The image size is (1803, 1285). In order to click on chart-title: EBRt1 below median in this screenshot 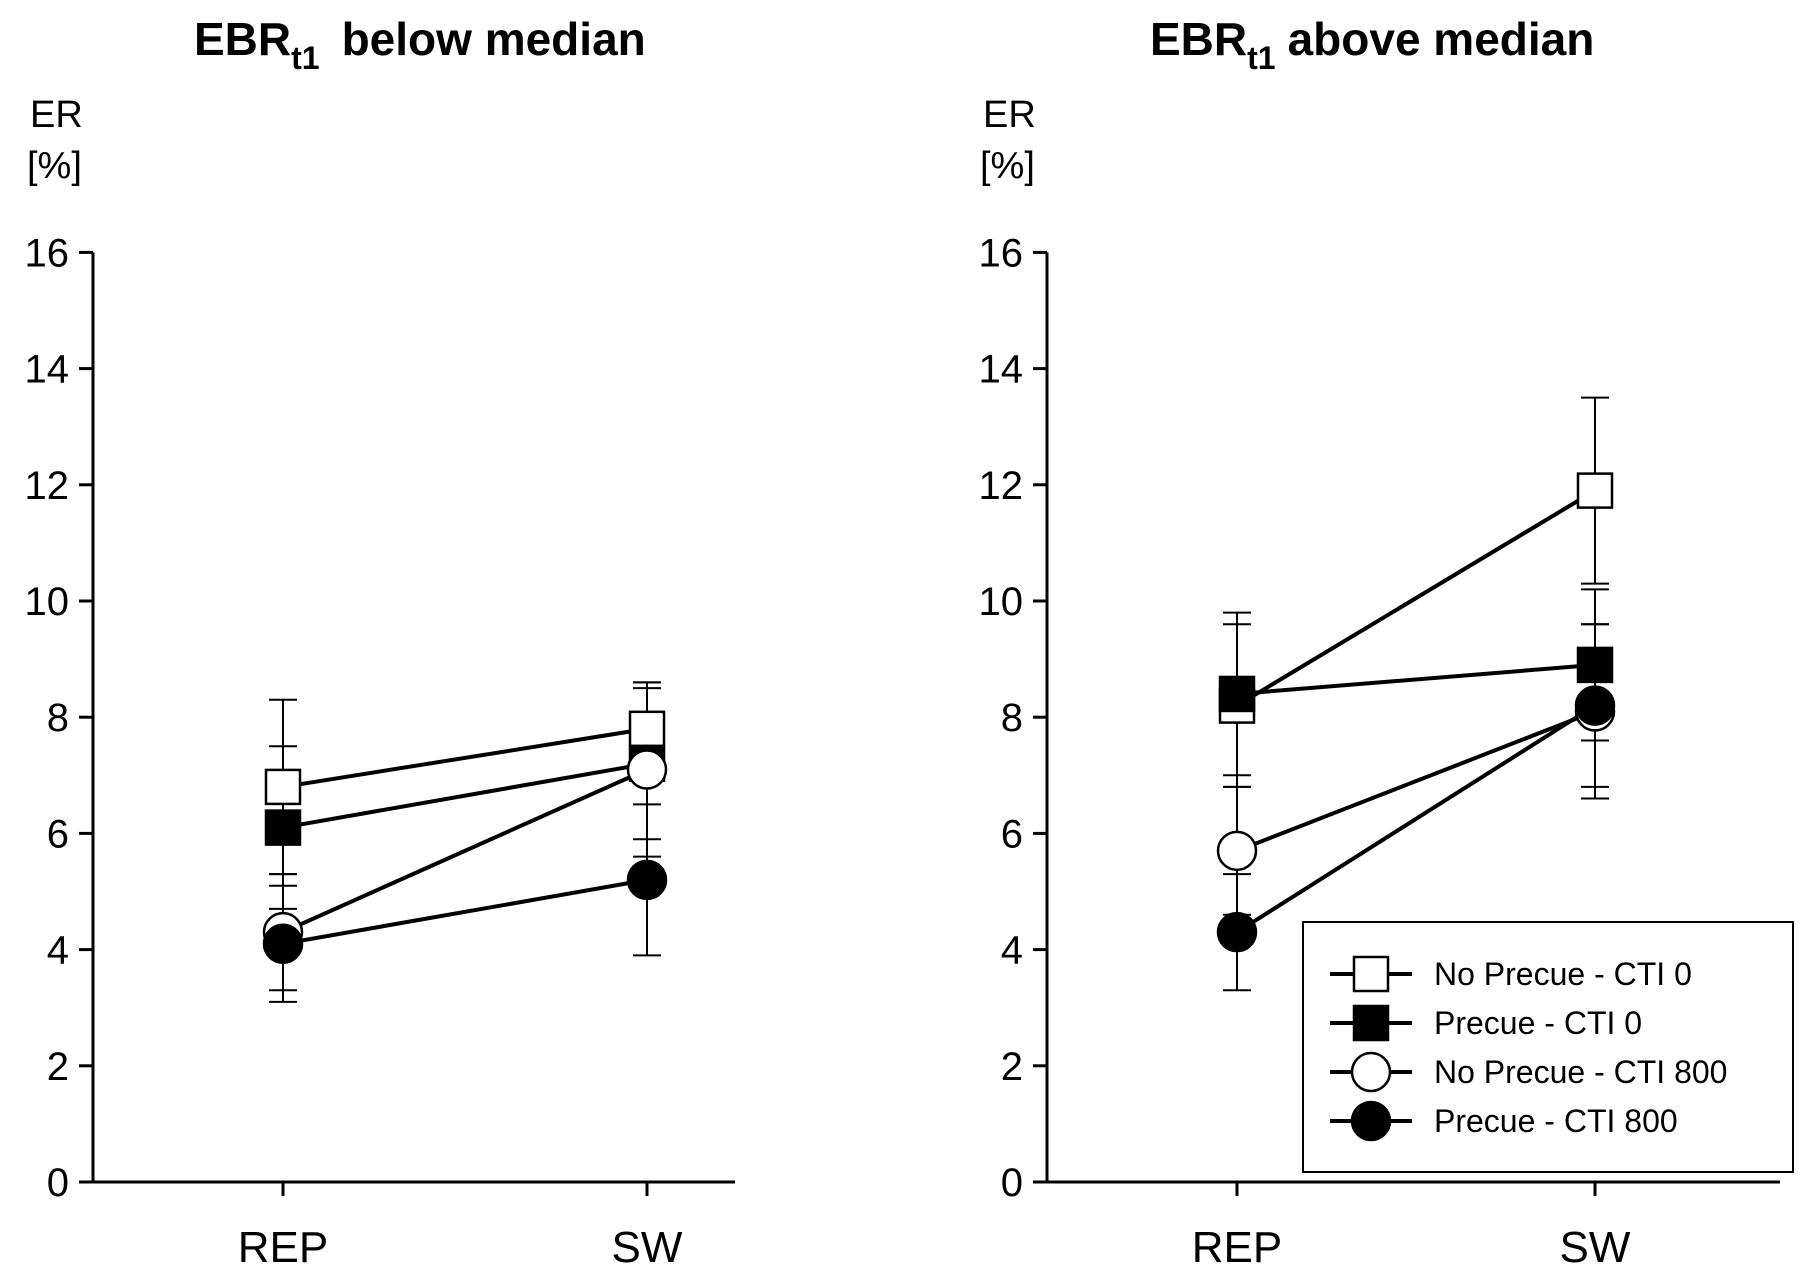, I will do `click(420, 44)`.